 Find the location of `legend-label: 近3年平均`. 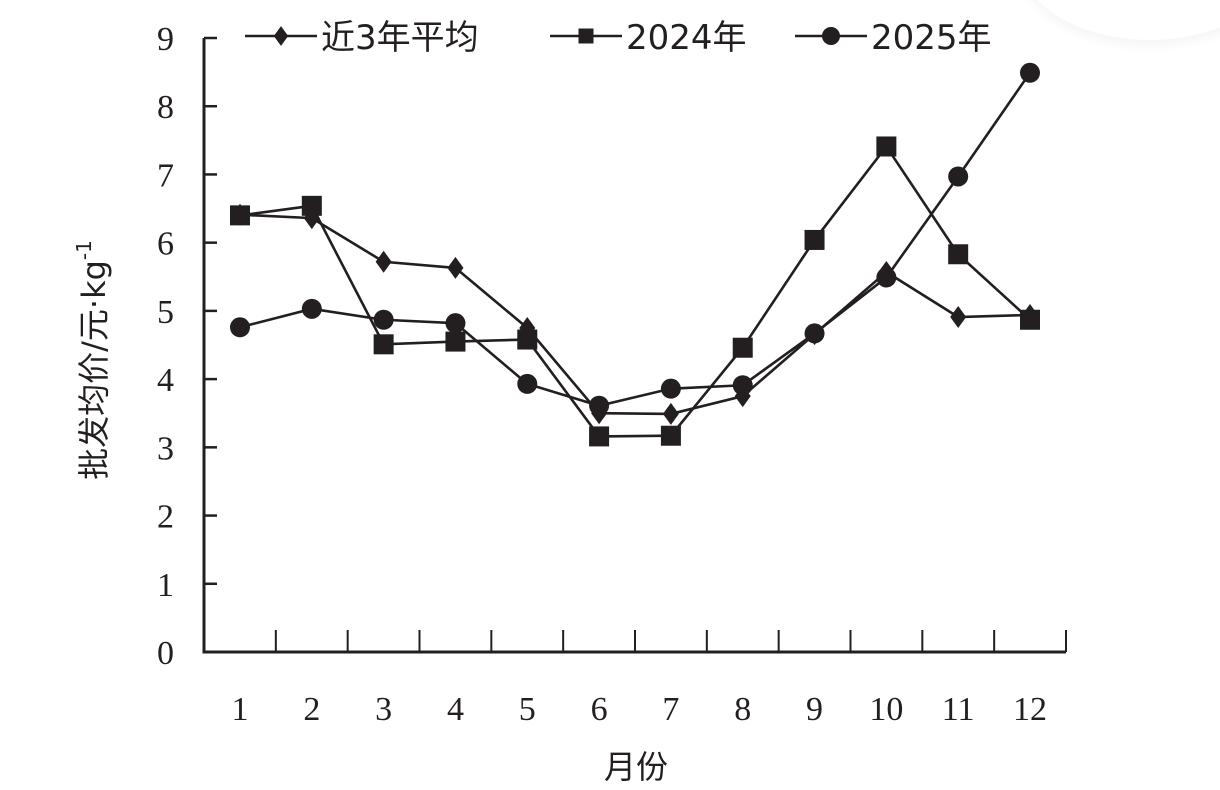

legend-label: 近3年平均 is located at coordinates (400, 38).